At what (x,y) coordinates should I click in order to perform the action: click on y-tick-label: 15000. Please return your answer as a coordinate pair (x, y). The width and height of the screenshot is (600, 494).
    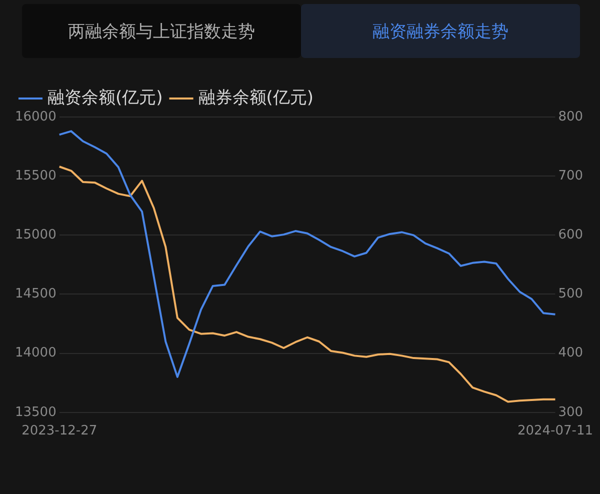
    Looking at the image, I should click on (35, 235).